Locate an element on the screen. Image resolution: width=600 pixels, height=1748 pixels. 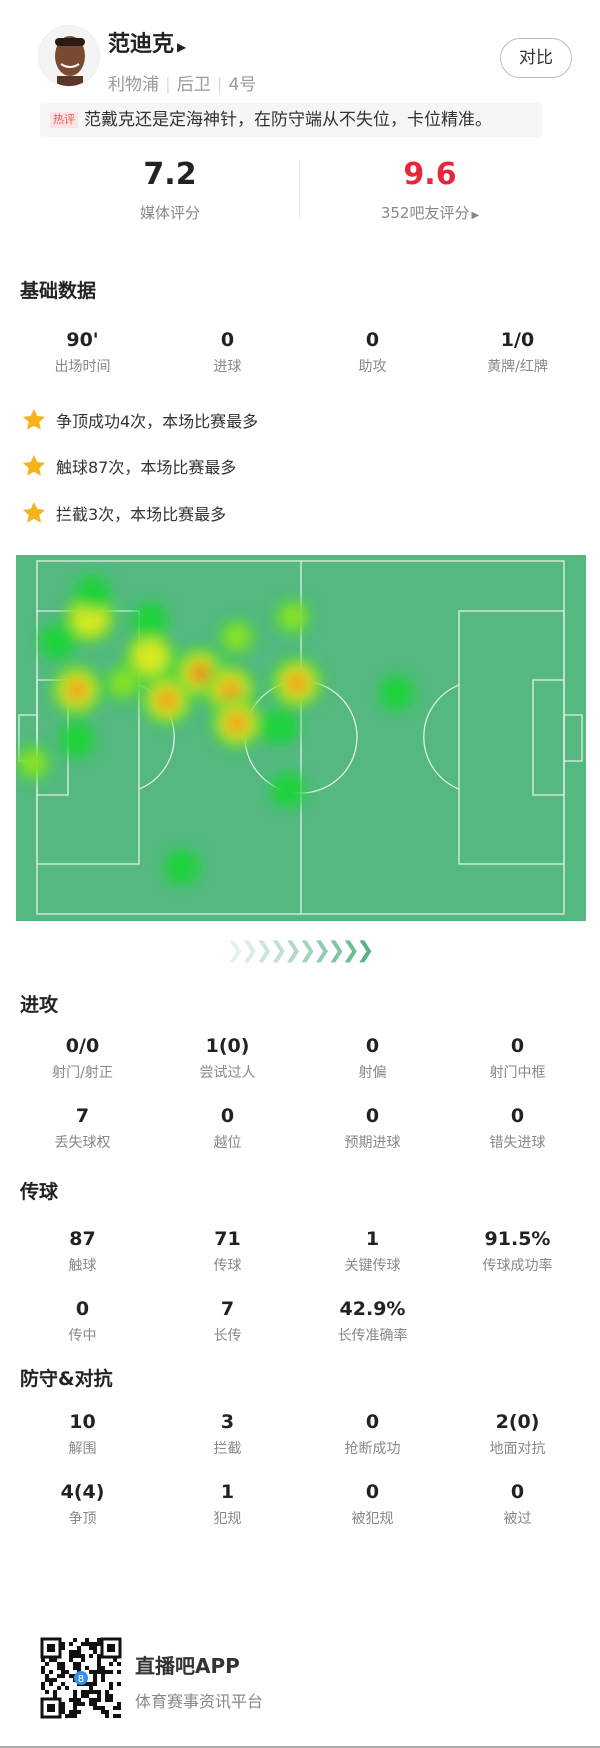
stat-label: 传球 is located at coordinates (227, 1266).